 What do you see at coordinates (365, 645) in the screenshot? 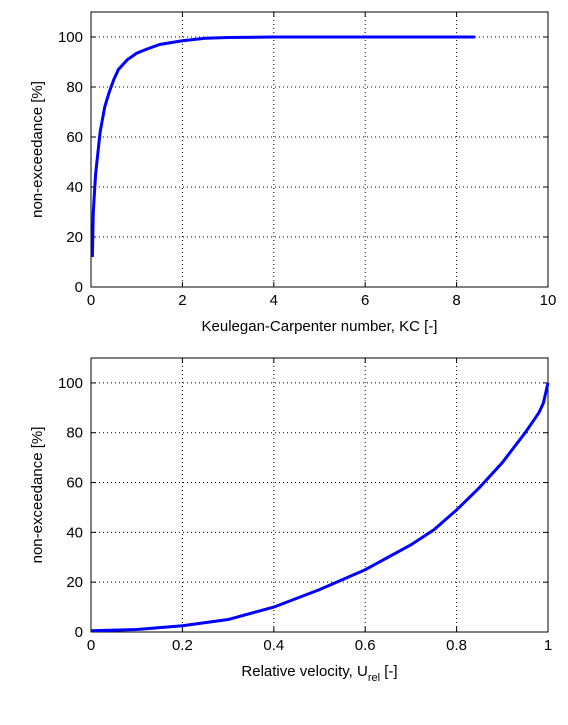
I see `x-tick-label: 0.6` at bounding box center [365, 645].